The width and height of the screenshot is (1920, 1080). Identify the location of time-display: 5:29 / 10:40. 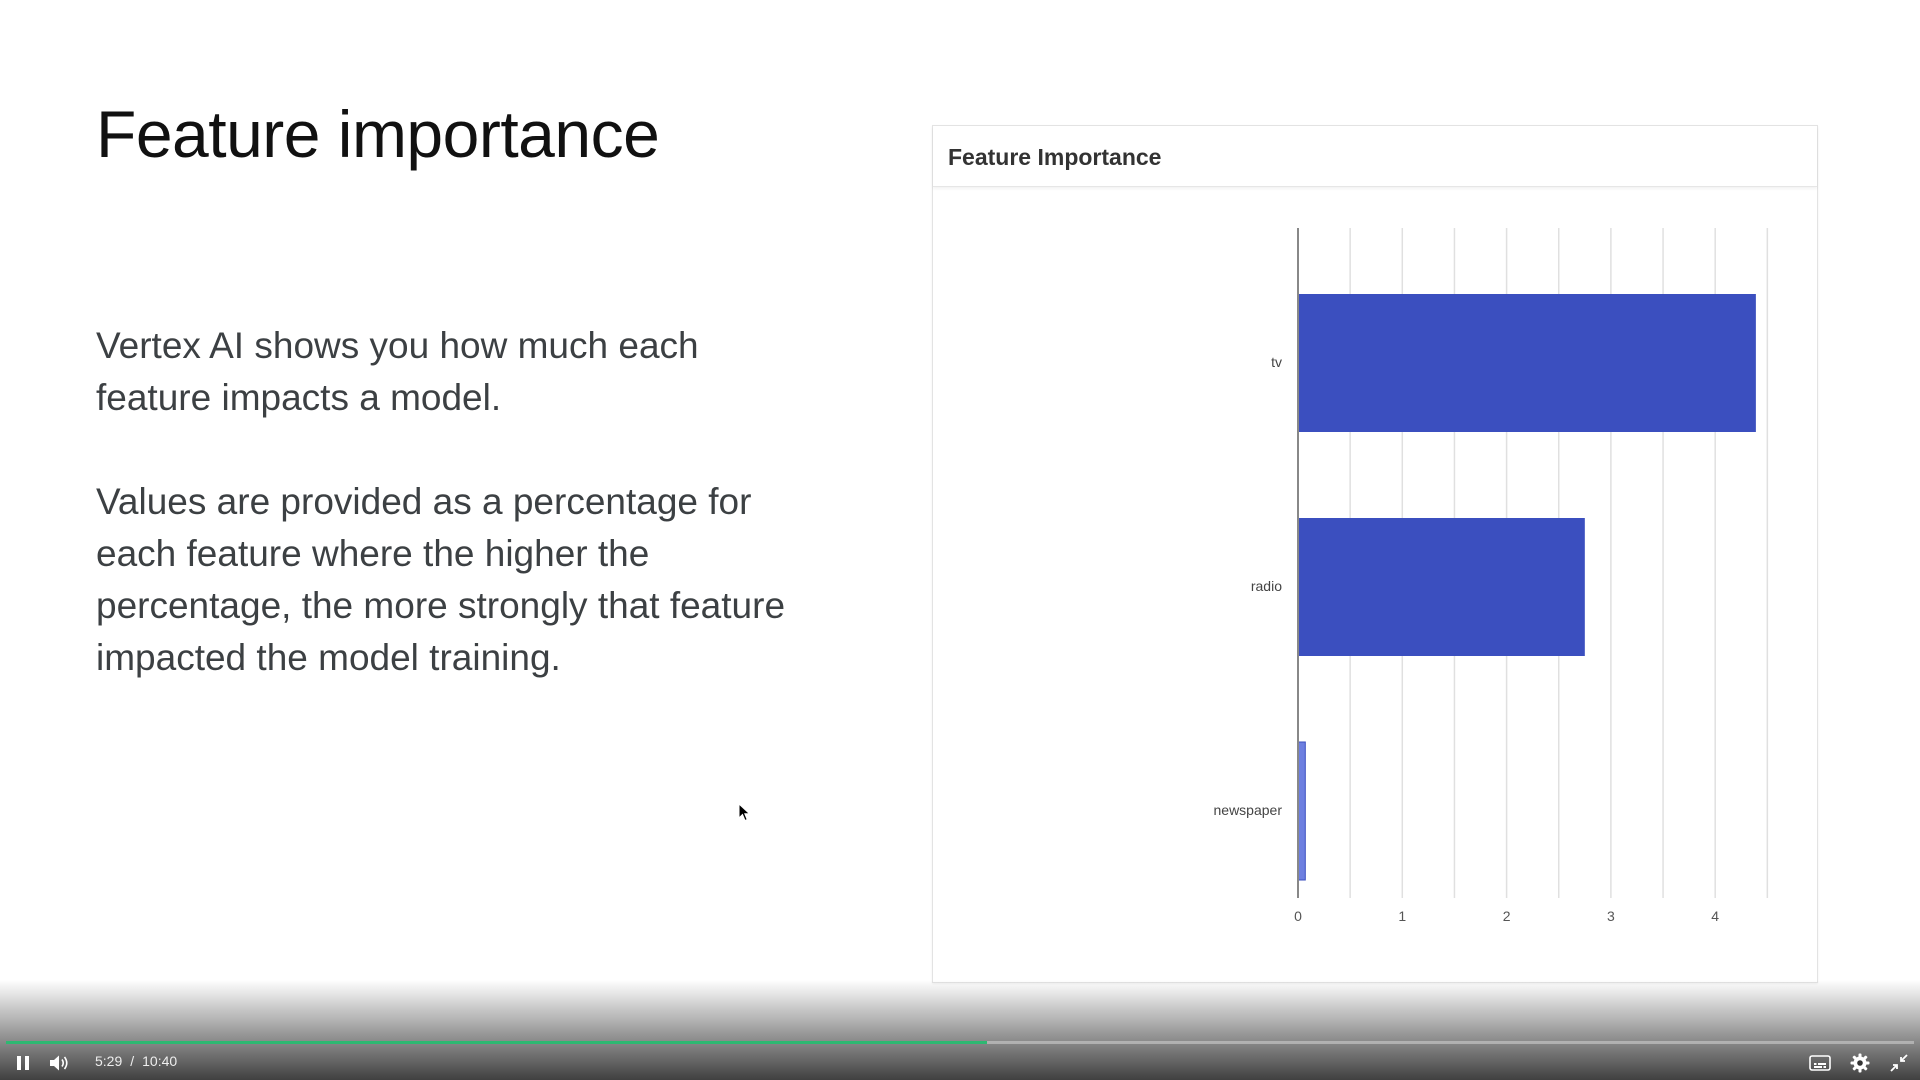
(136, 1061).